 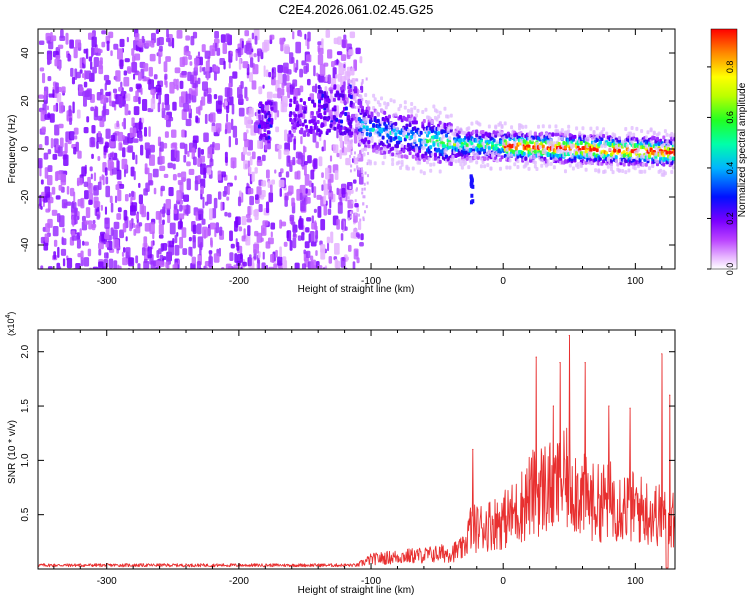 I want to click on svg-text: (x104), so click(x=10, y=324).